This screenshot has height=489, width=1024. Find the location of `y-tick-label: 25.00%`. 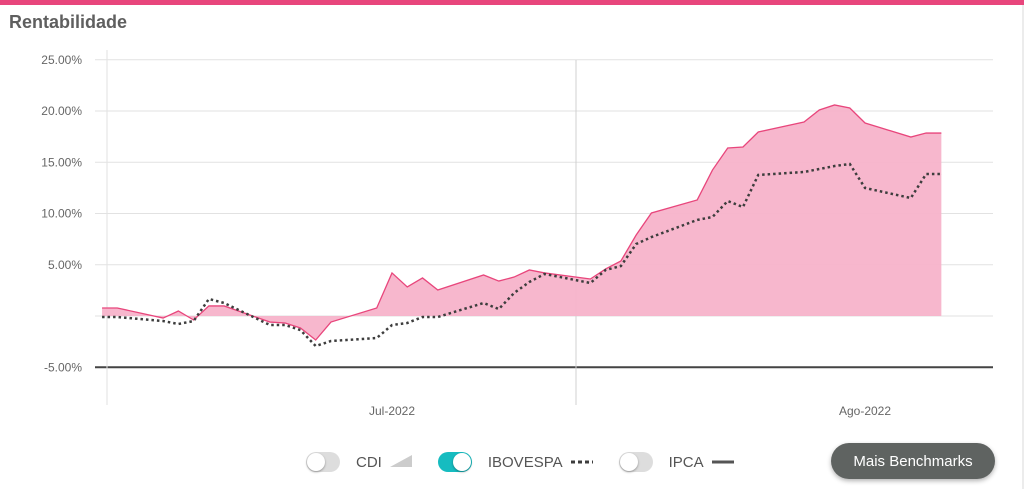

y-tick-label: 25.00% is located at coordinates (61, 60).